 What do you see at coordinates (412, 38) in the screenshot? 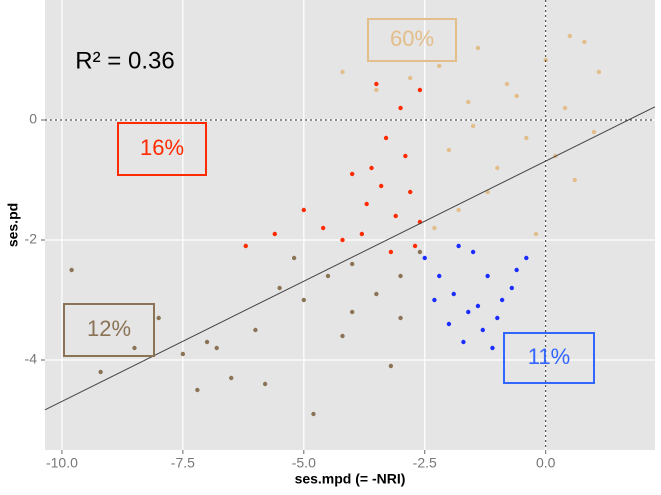
I see `annotation: 60%` at bounding box center [412, 38].